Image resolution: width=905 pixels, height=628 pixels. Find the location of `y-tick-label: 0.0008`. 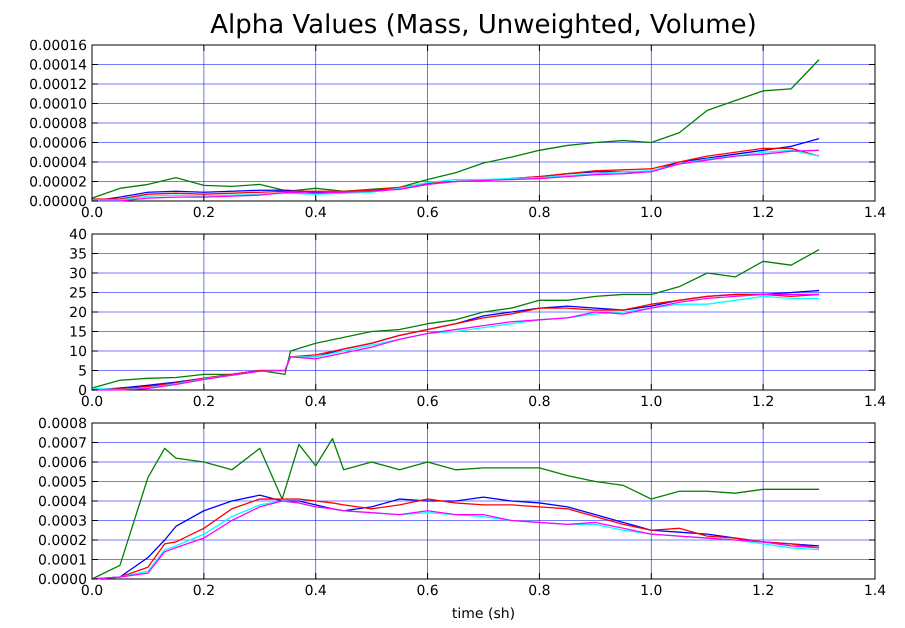

y-tick-label: 0.0008 is located at coordinates (62, 424).